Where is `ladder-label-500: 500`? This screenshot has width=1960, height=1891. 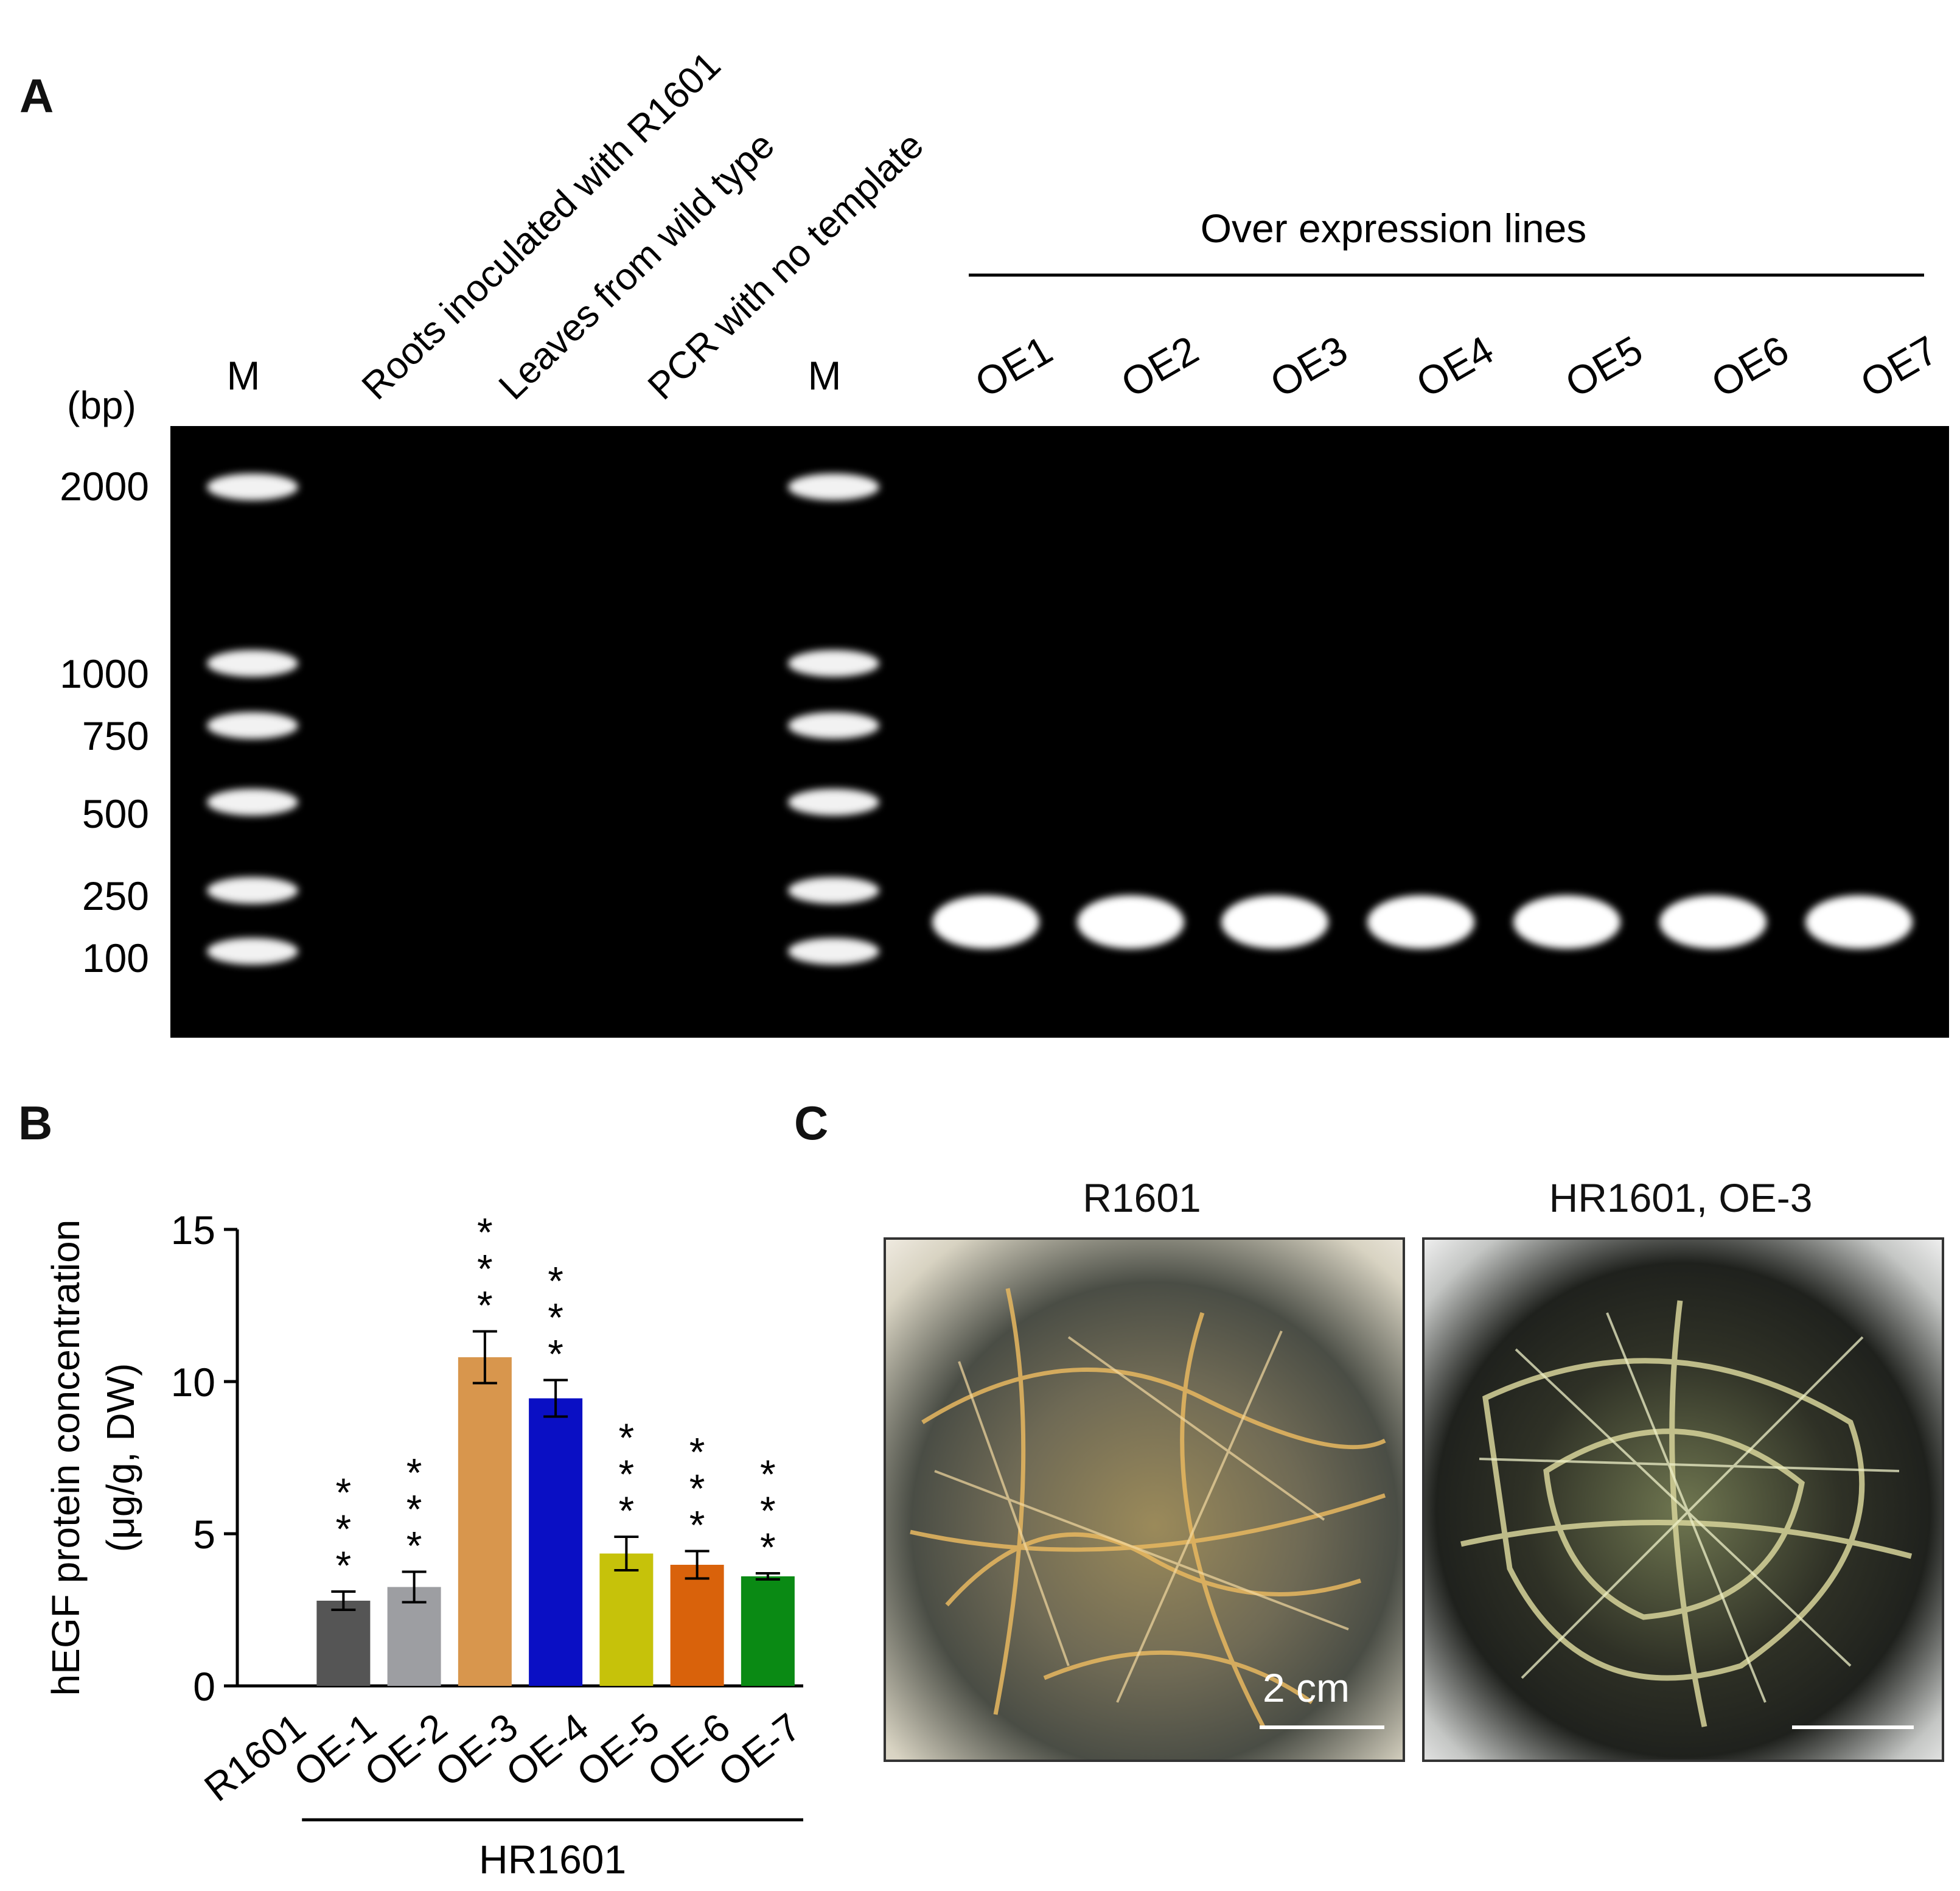 ladder-label-500: 500 is located at coordinates (115, 814).